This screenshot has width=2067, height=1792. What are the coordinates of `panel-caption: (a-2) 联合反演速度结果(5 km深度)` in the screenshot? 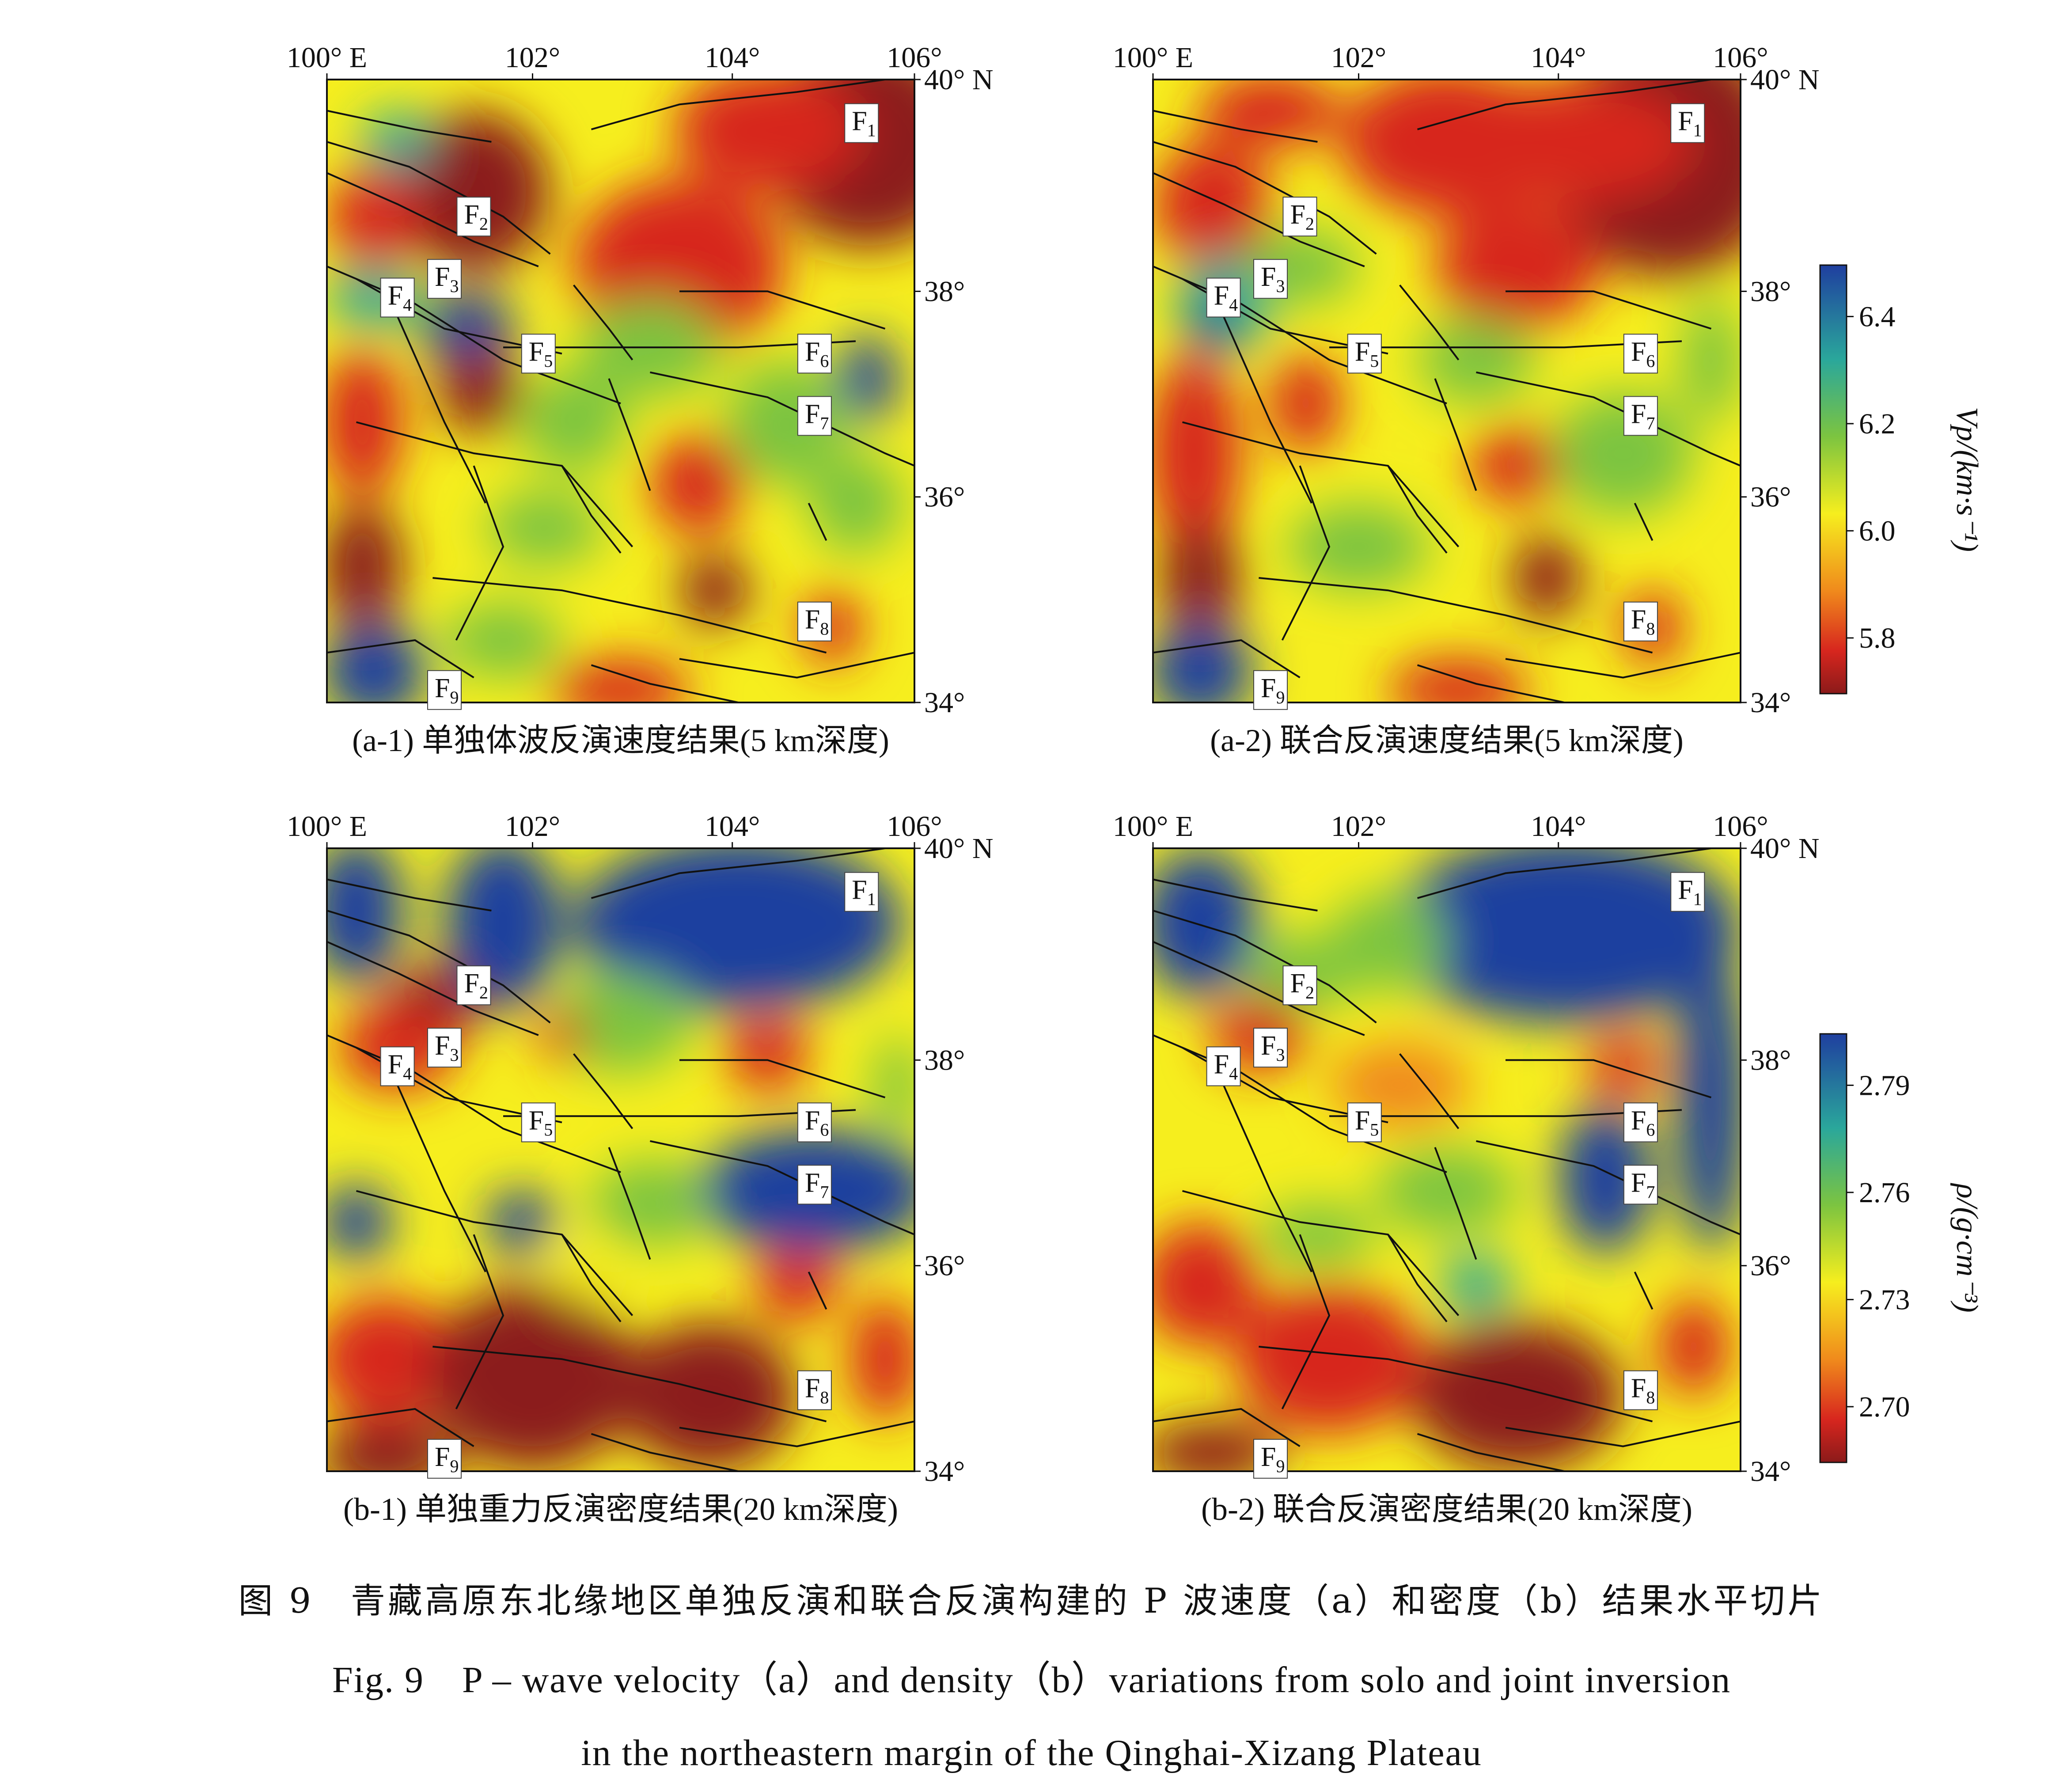 It's located at (1447, 740).